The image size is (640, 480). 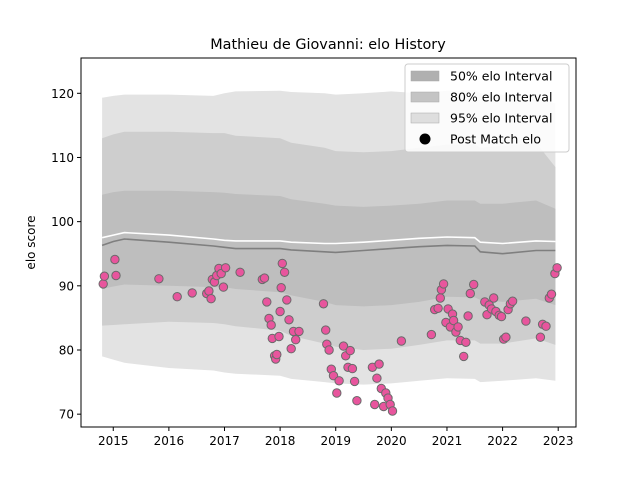 What do you see at coordinates (502, 441) in the screenshot?
I see `x-tick-label: 2022` at bounding box center [502, 441].